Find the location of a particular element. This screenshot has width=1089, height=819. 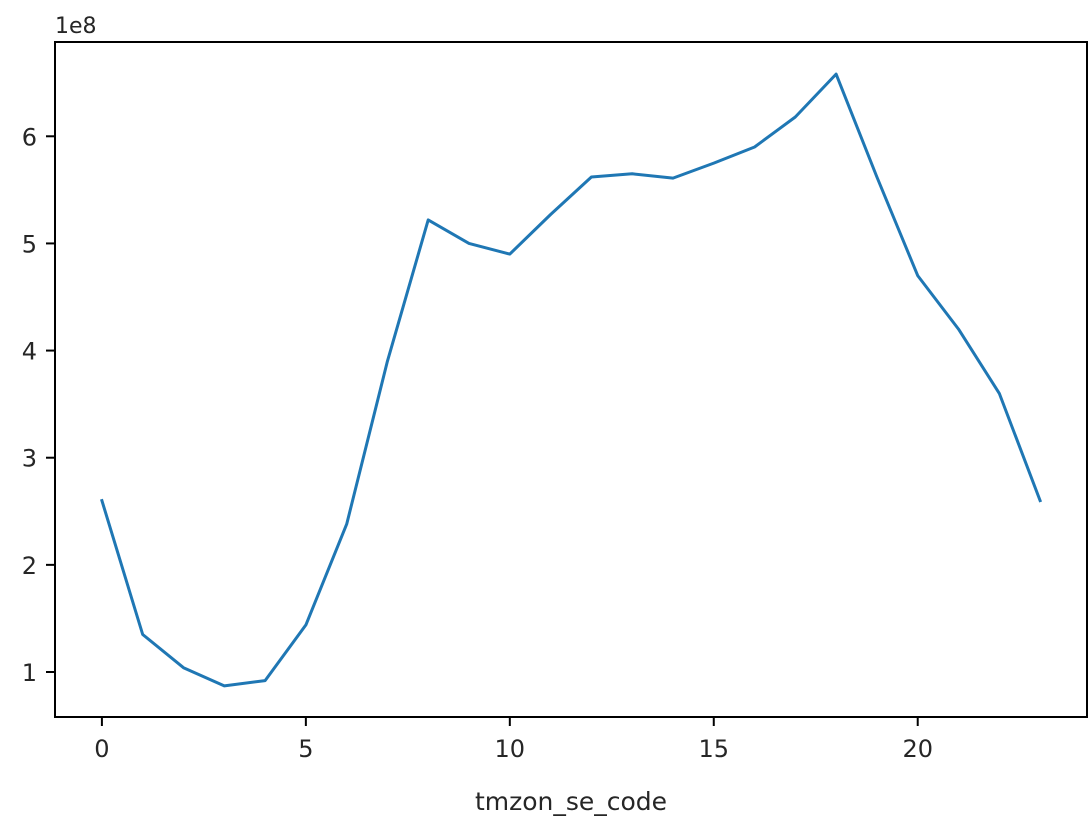

y-tick-label: 1 is located at coordinates (29, 673).